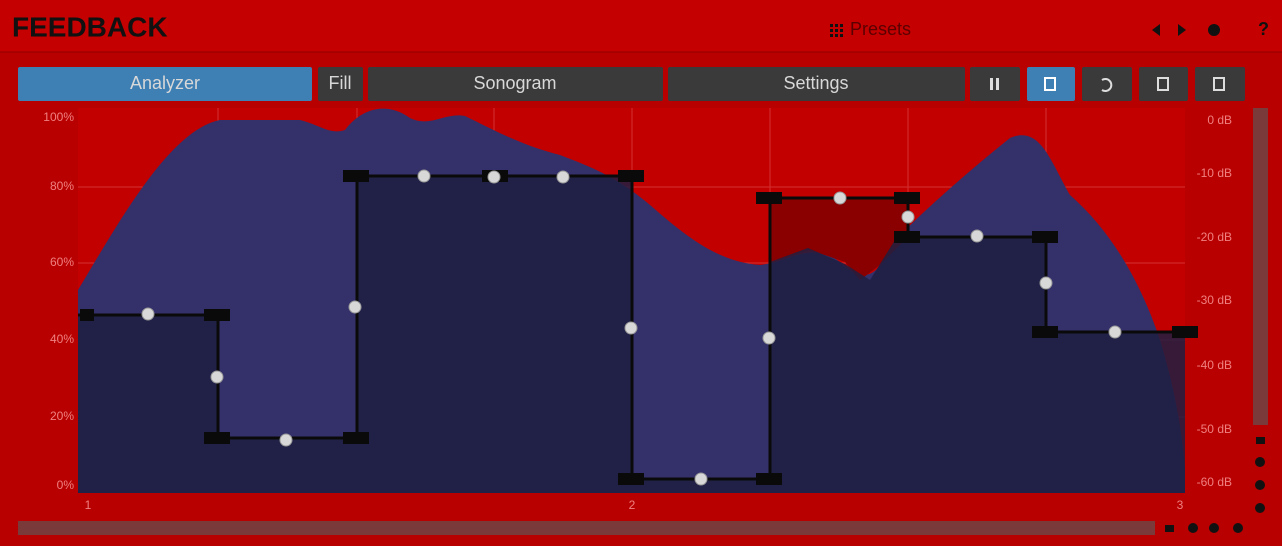 The width and height of the screenshot is (1282, 546). I want to click on analyzer-button, so click(165, 84).